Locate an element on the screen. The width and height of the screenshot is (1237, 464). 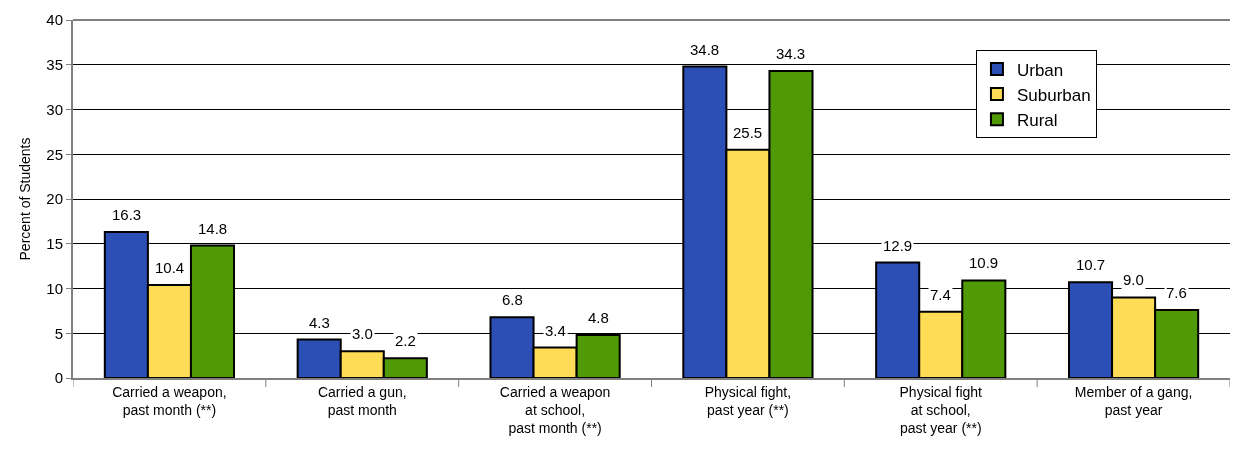
data-label: 3.4 is located at coordinates (555, 330).